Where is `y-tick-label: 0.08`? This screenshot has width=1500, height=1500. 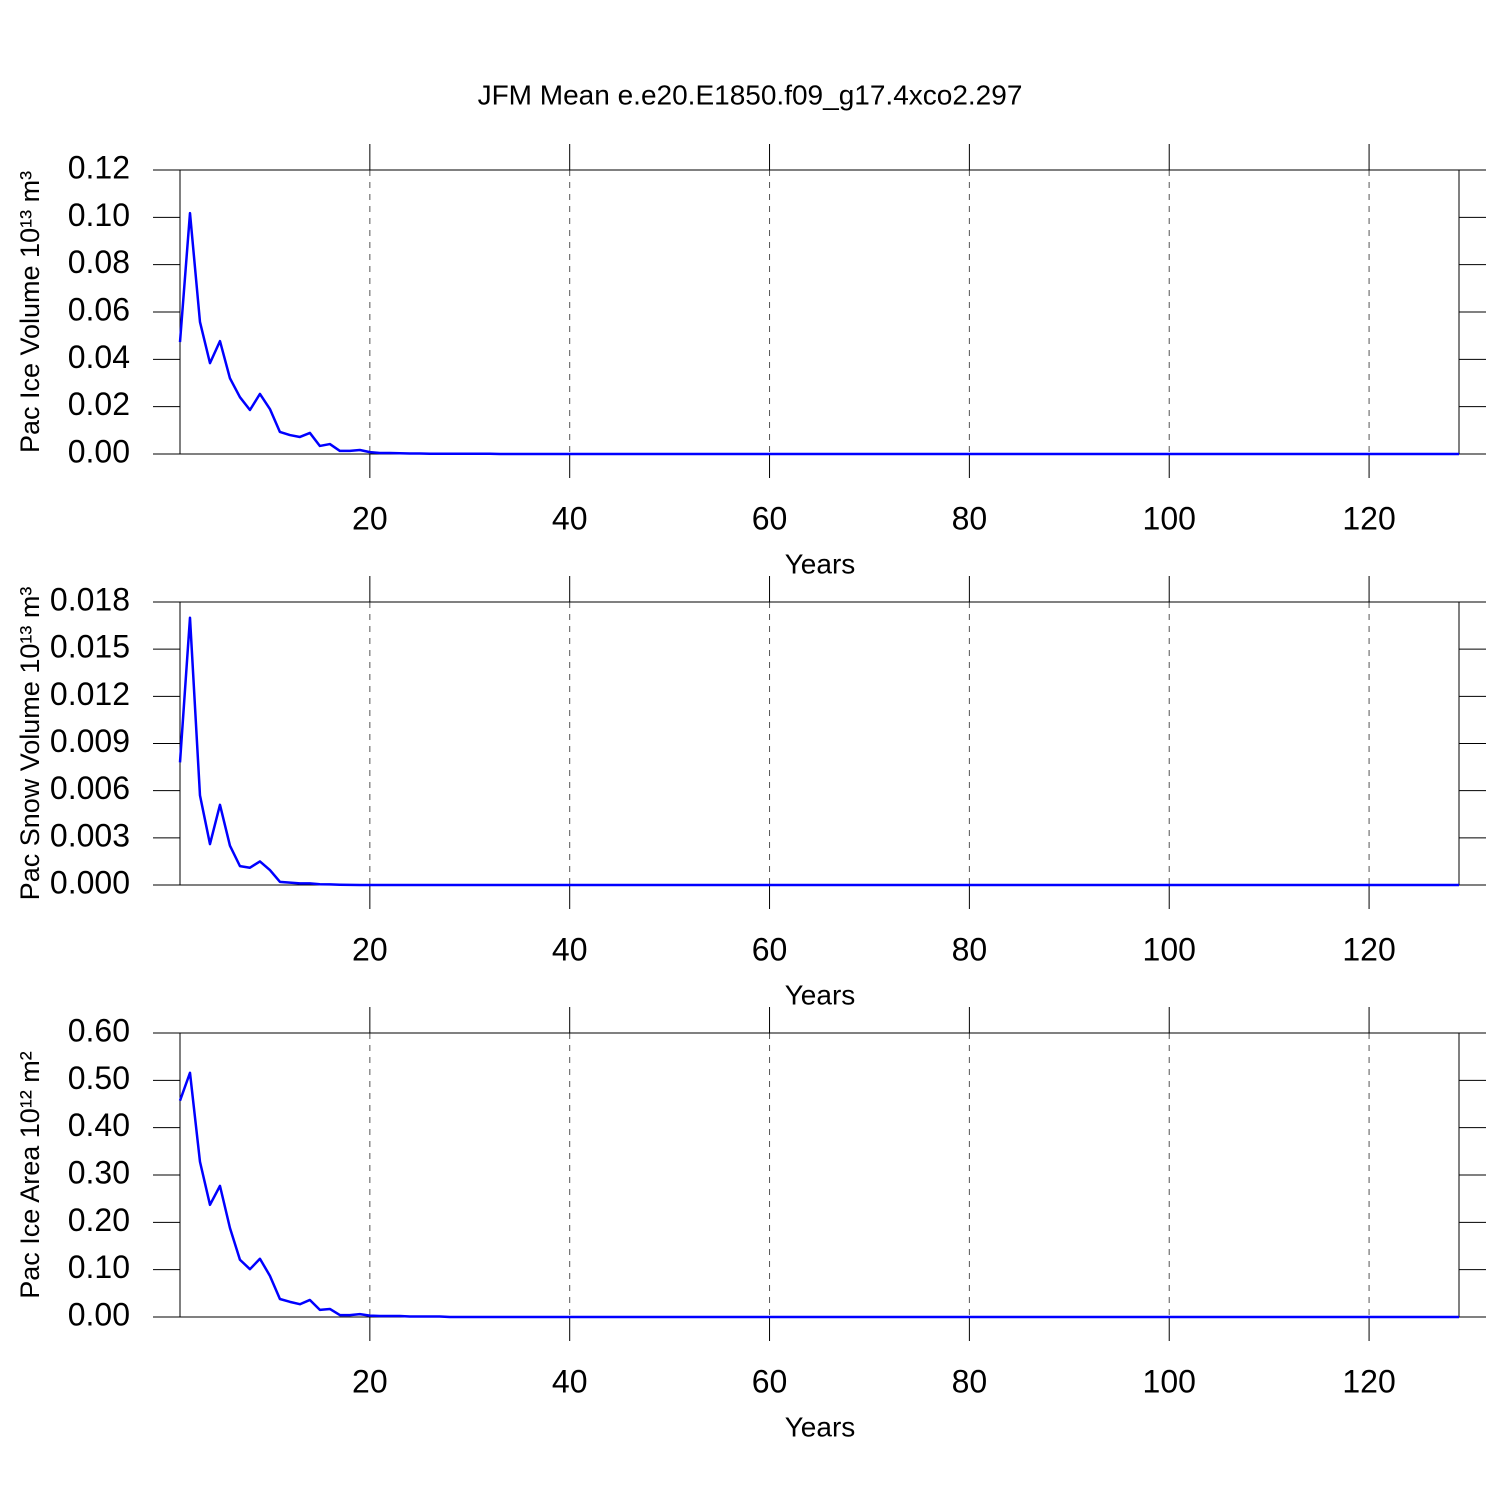
y-tick-label: 0.08 is located at coordinates (99, 262).